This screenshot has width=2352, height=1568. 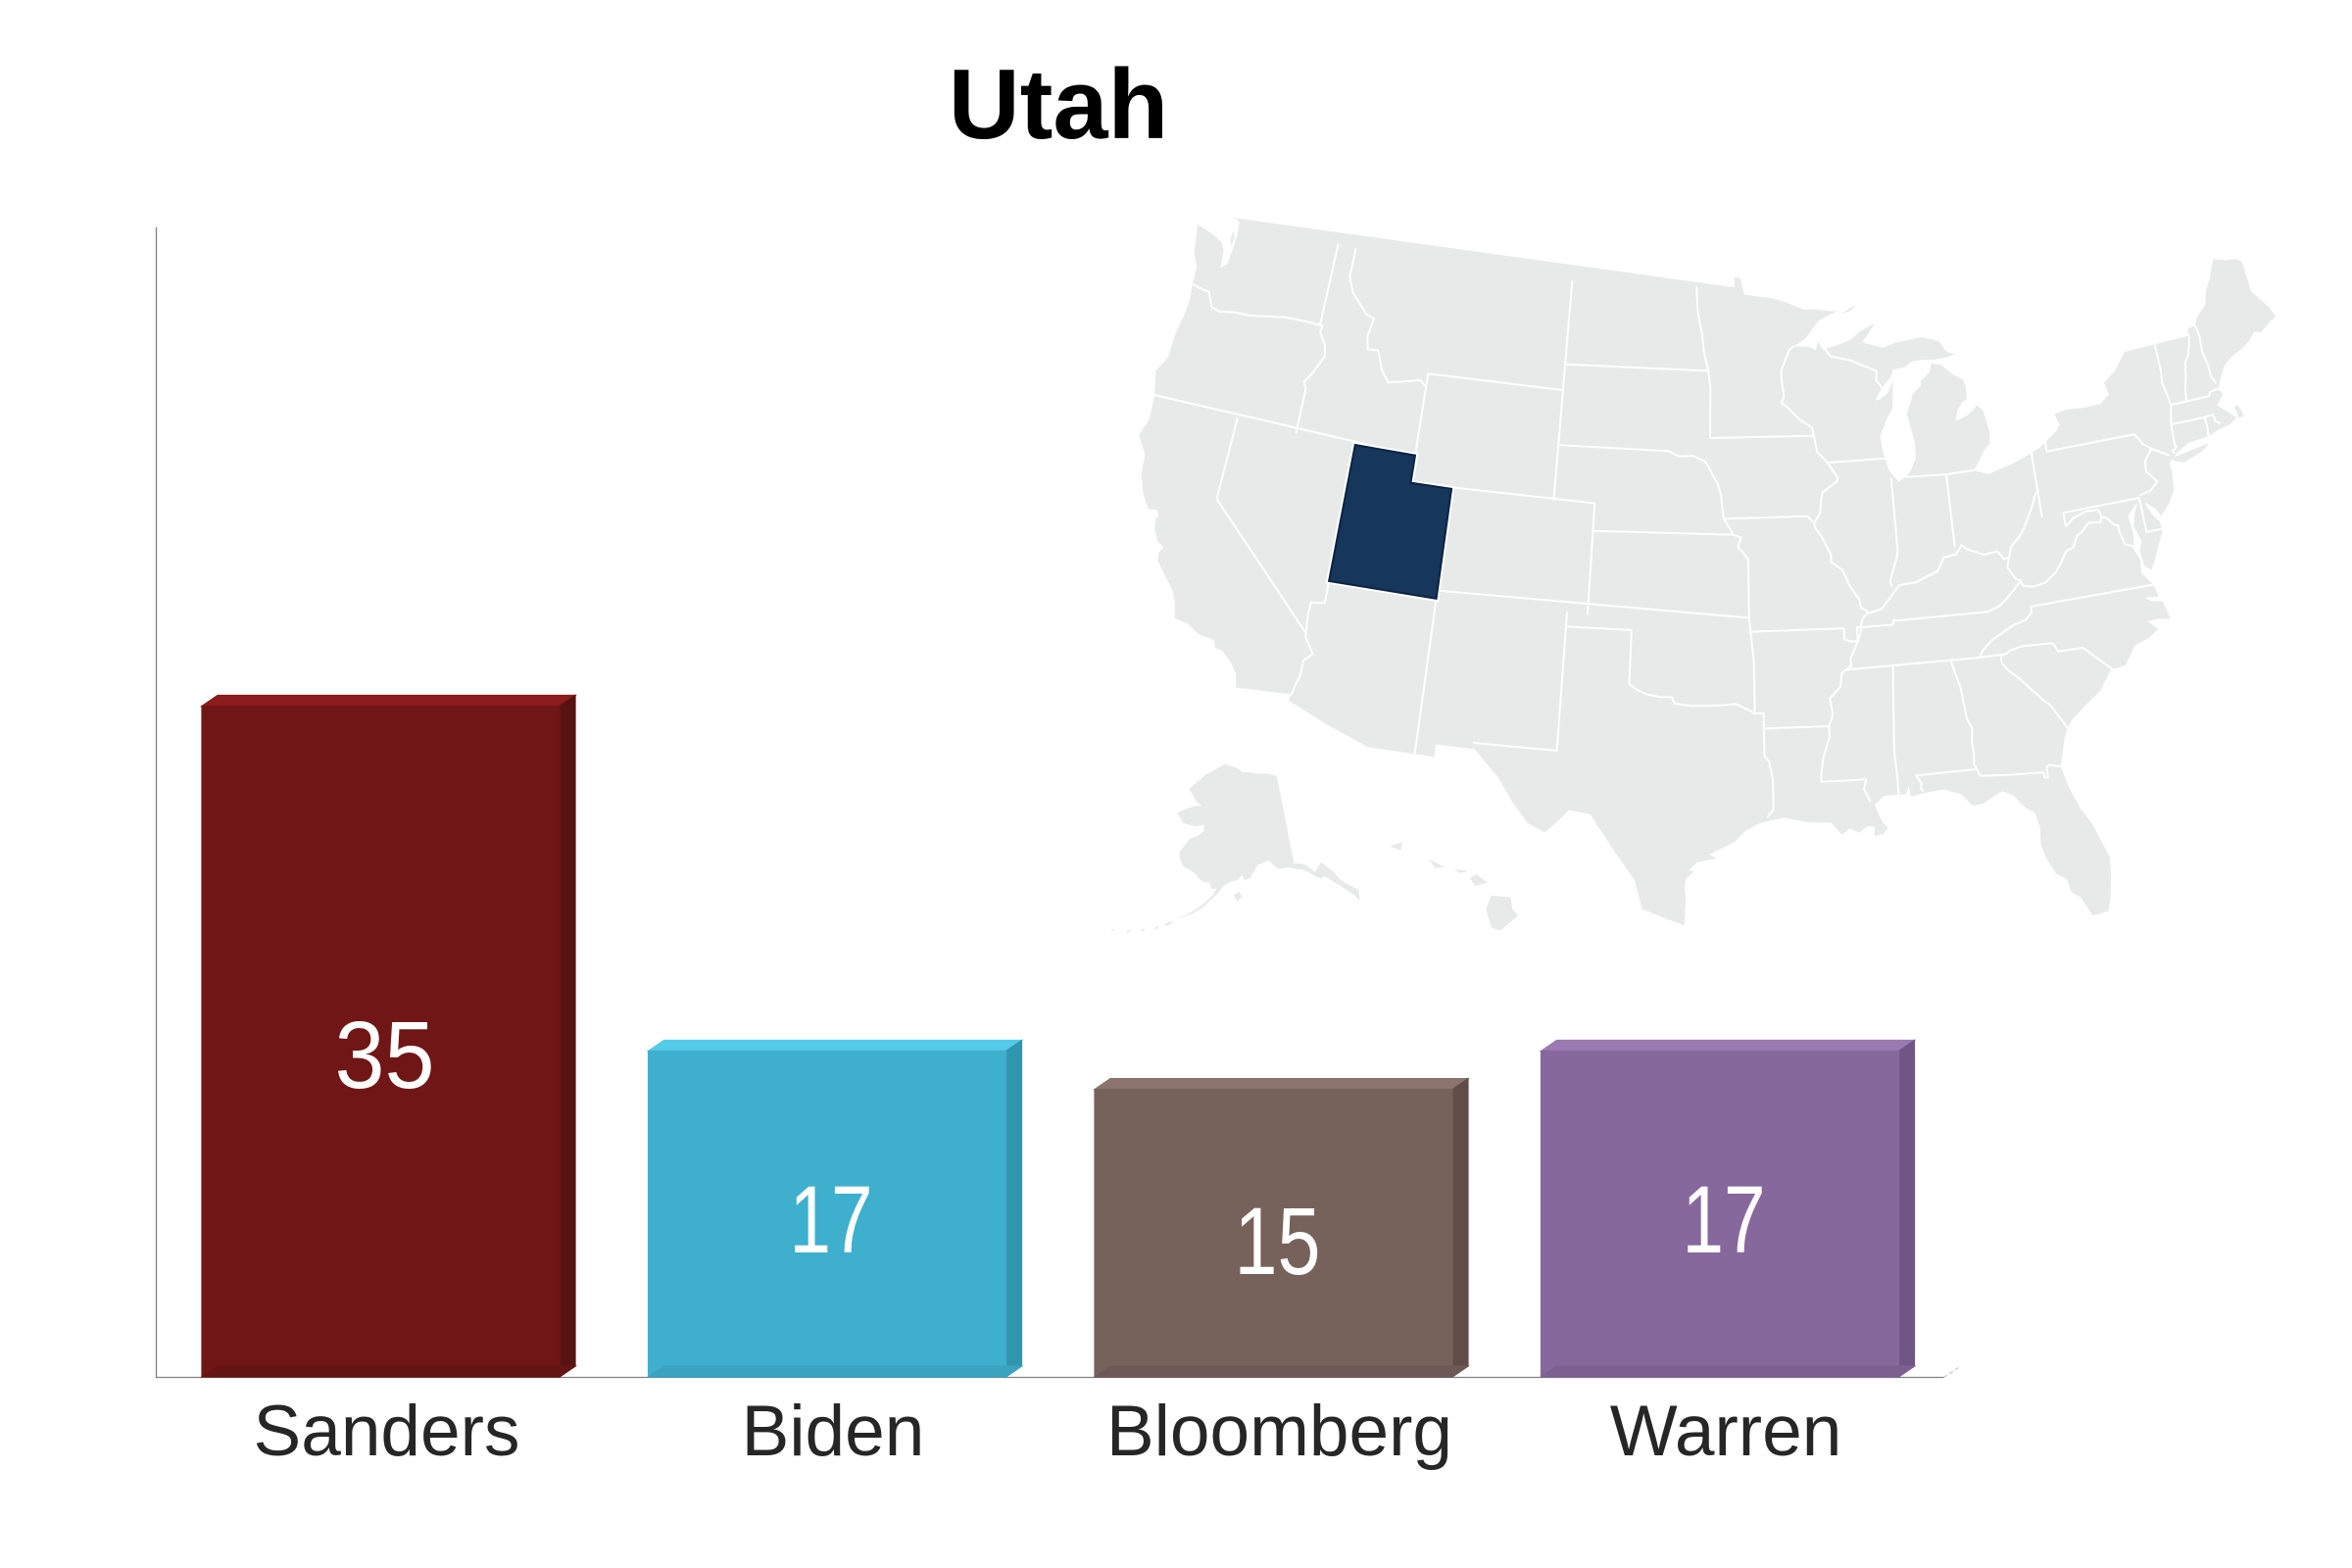 I want to click on svg-text: 15, so click(x=1278, y=1241).